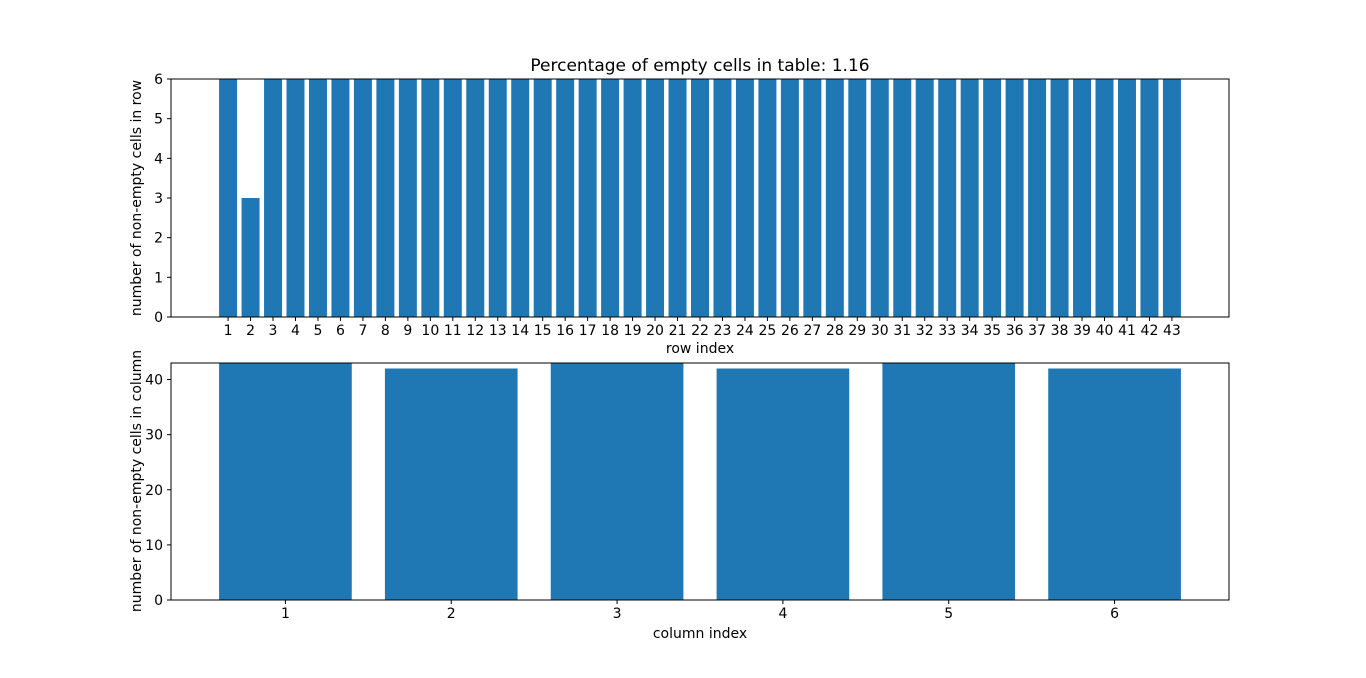 This screenshot has width=1366, height=678. What do you see at coordinates (700, 349) in the screenshot?
I see `rows-x-axis-label: row index` at bounding box center [700, 349].